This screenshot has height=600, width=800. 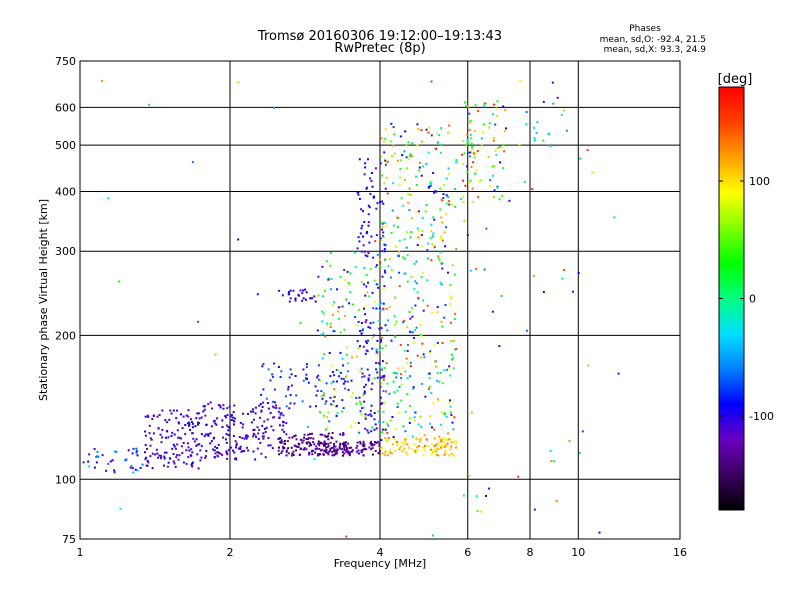 I want to click on y-tick-label: 100, so click(x=65, y=479).